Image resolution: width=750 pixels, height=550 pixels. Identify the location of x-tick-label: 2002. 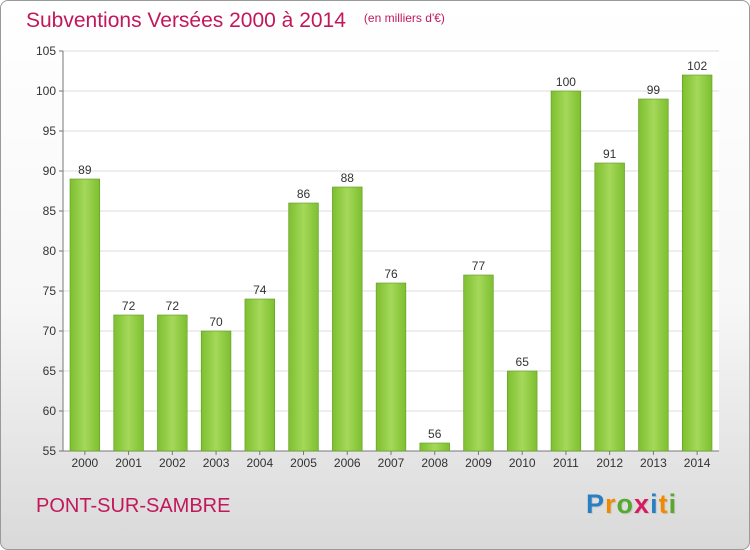
(172, 463).